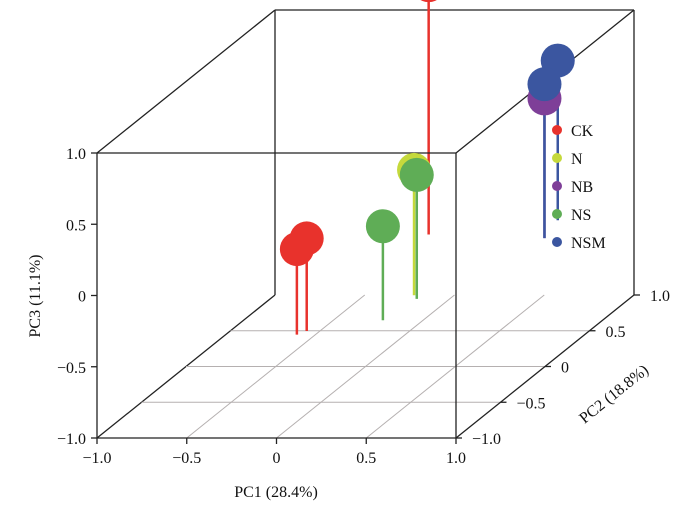 The width and height of the screenshot is (700, 507). Describe the element at coordinates (557, 130) in the screenshot. I see `legend-marker-ck` at that location.